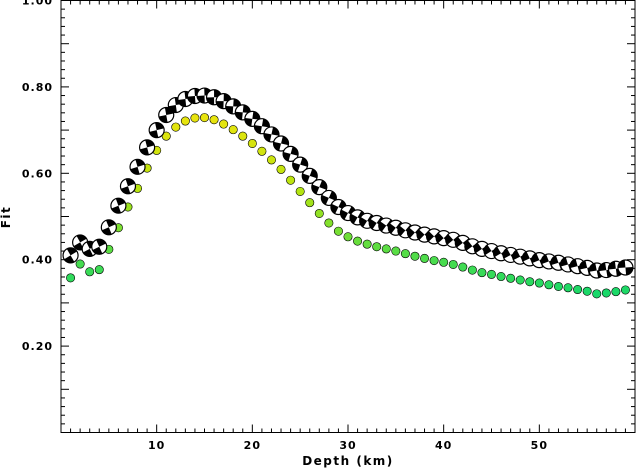 Image resolution: width=637 pixels, height=468 pixels. What do you see at coordinates (6, 217) in the screenshot?
I see `y-axis-title: Fit` at bounding box center [6, 217].